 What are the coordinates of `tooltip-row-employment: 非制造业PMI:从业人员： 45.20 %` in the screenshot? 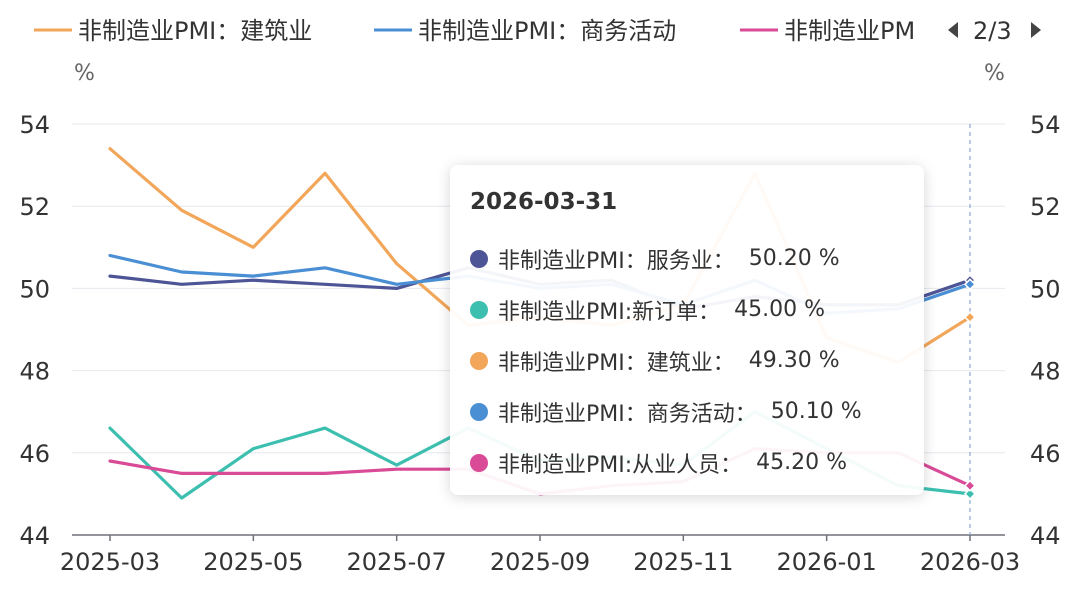 It's located at (697, 462).